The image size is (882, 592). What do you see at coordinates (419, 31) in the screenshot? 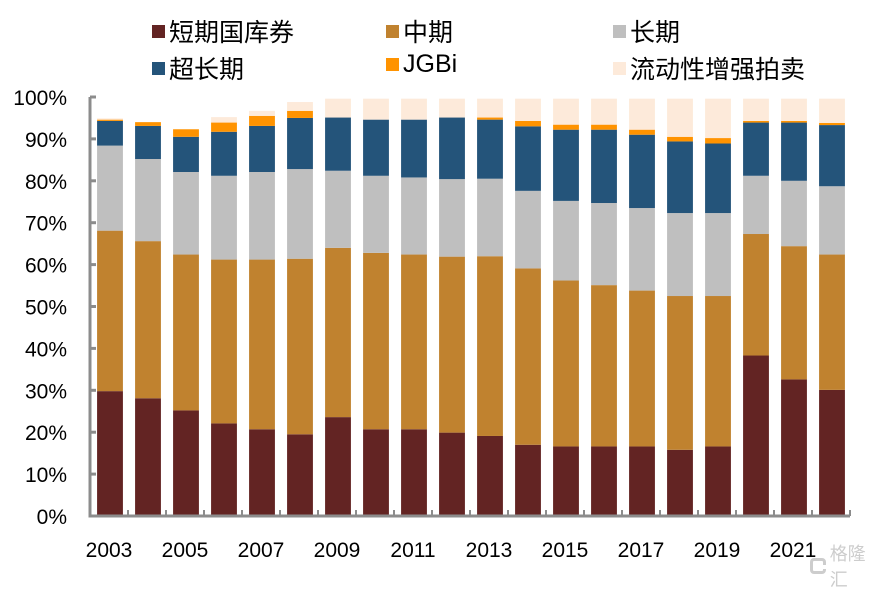
I see `legend-item-medium-term: 中期` at bounding box center [419, 31].